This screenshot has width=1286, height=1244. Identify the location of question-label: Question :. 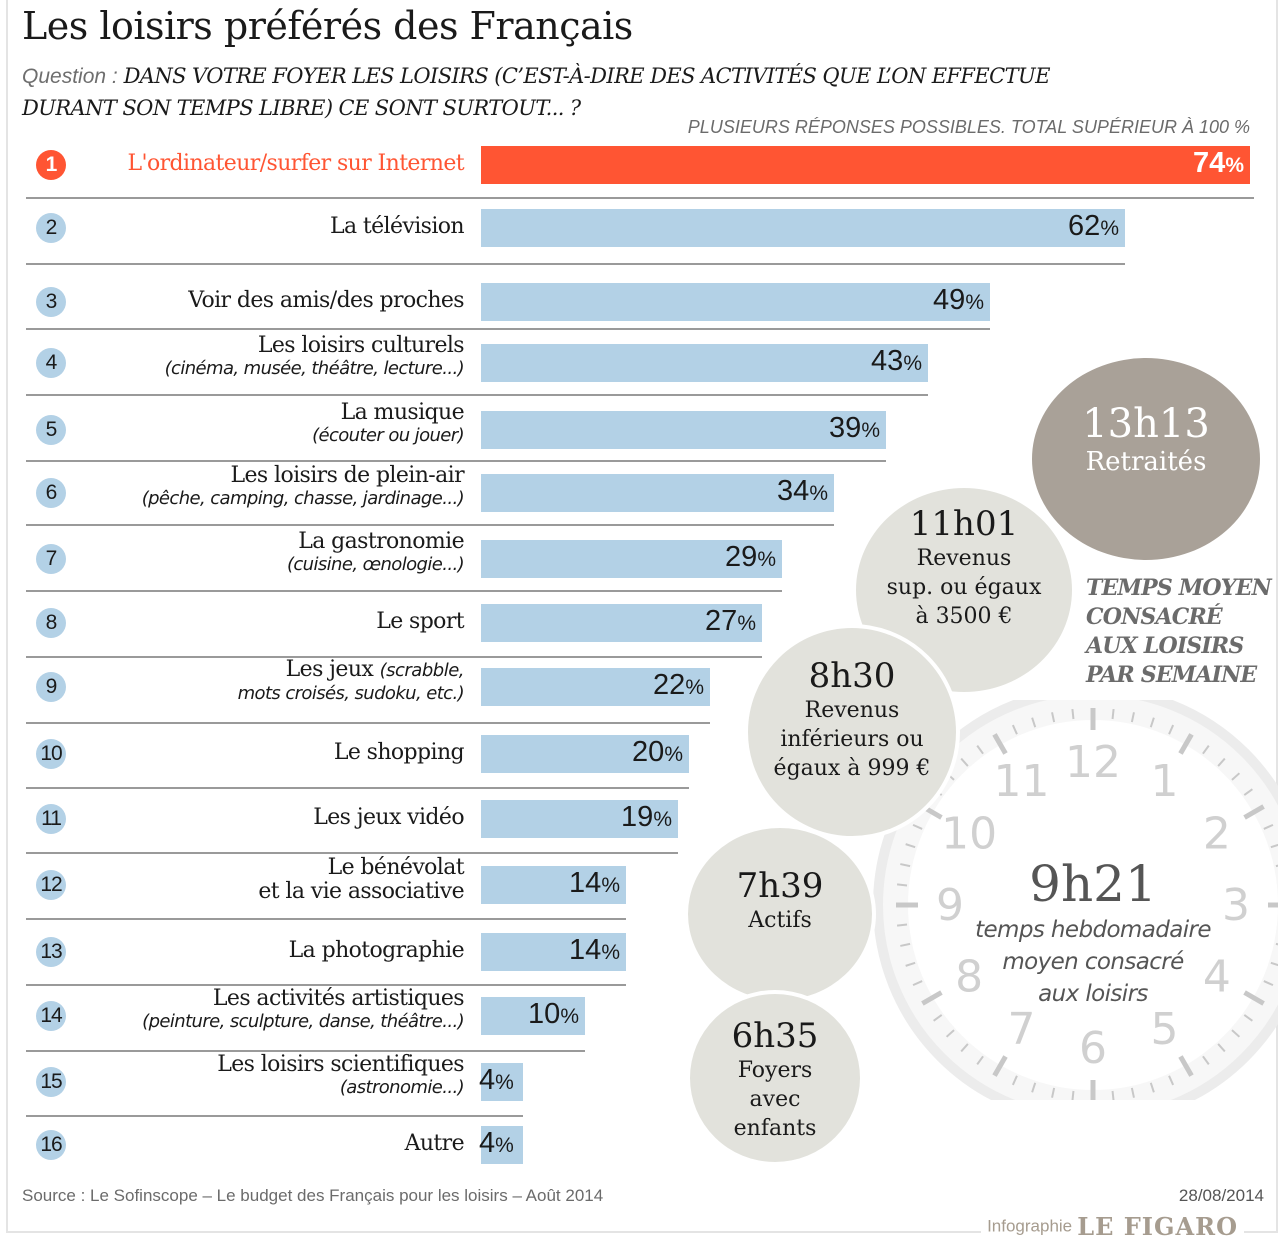
(73, 76).